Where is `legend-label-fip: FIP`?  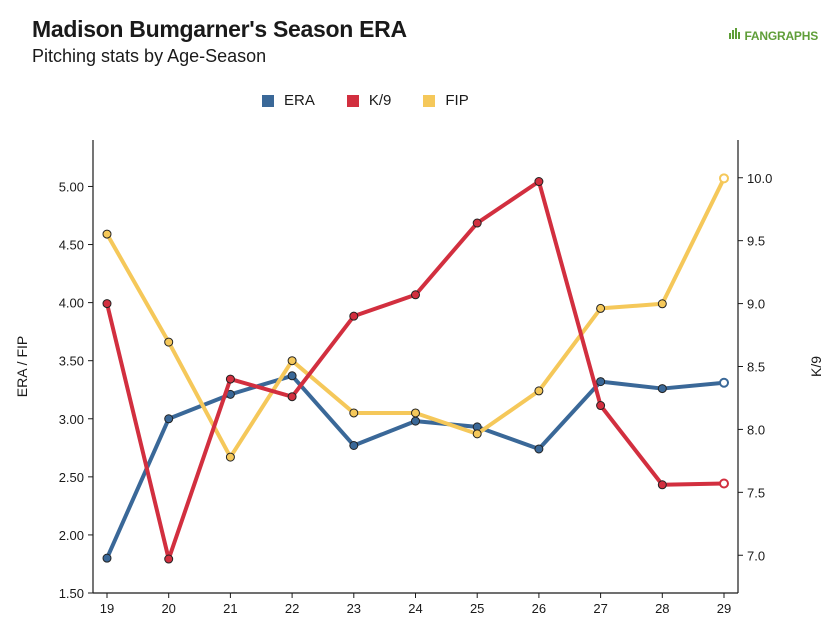 legend-label-fip: FIP is located at coordinates (457, 100).